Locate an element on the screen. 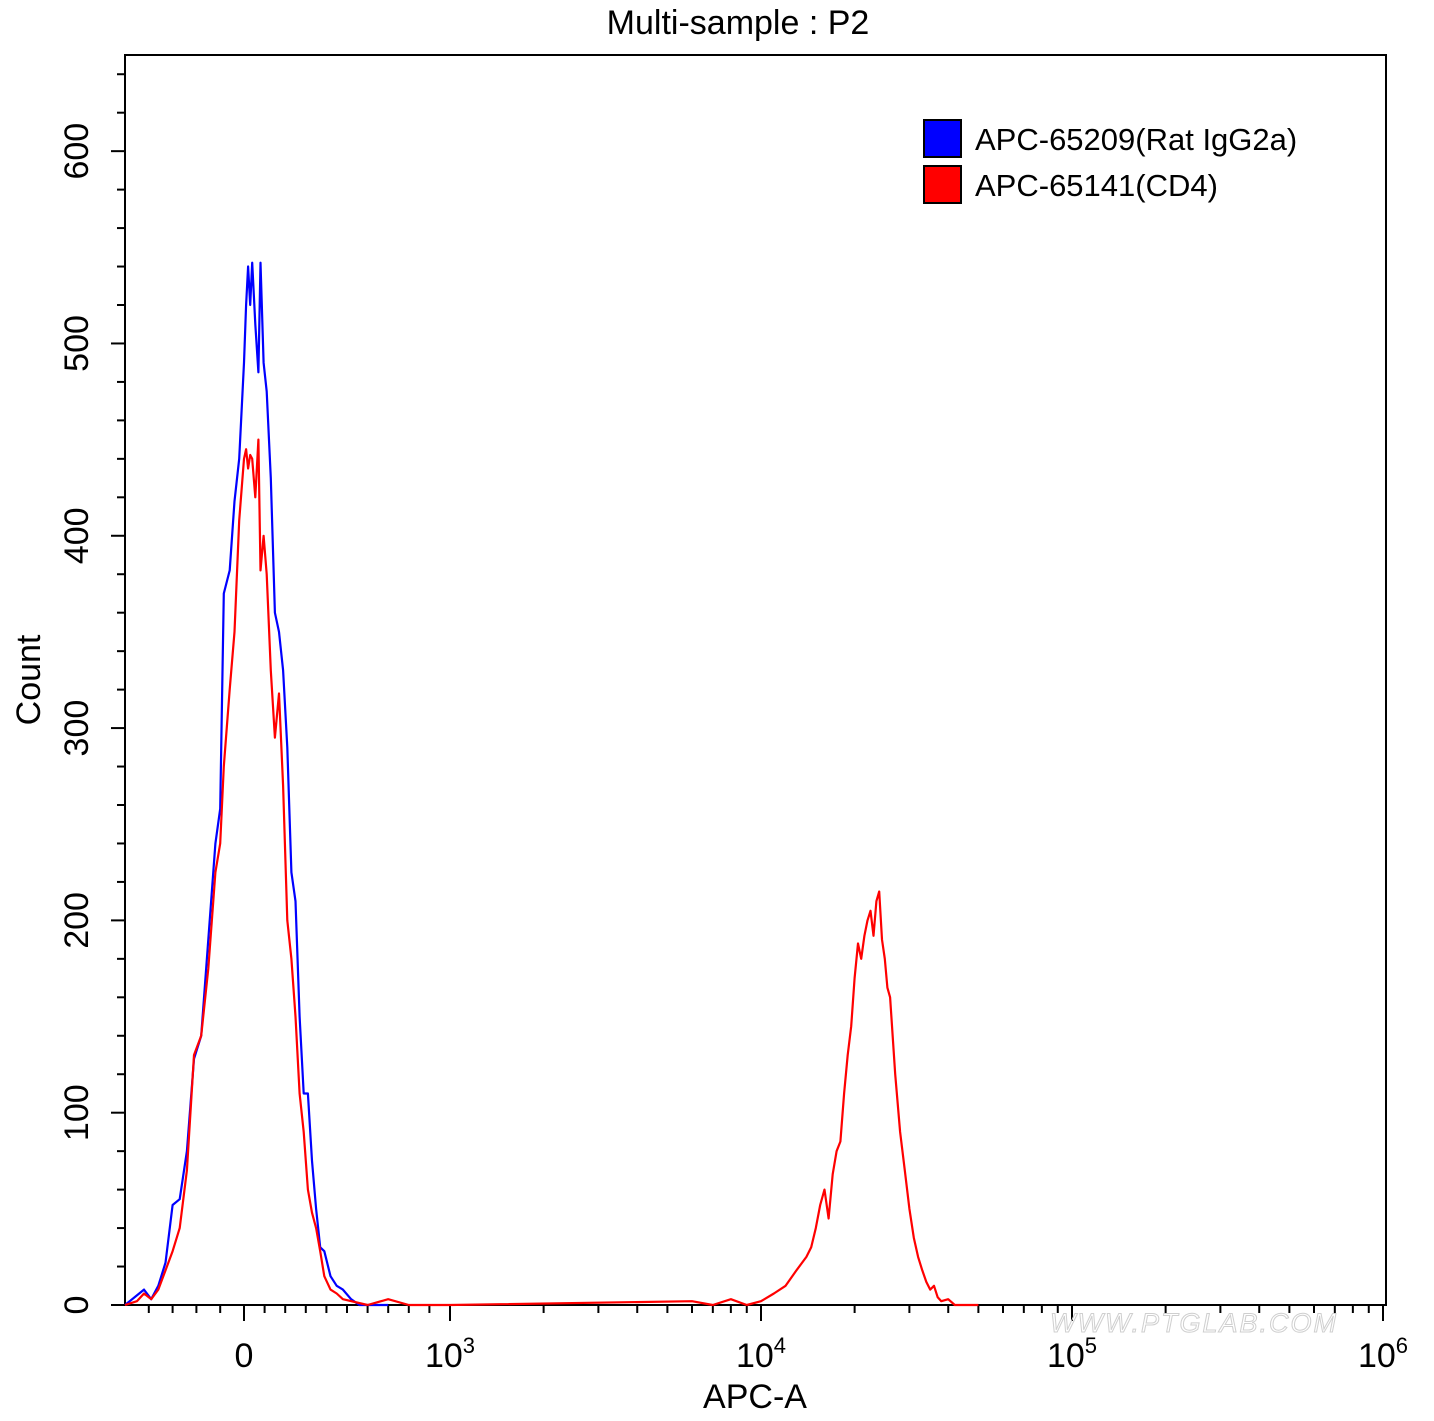 Image resolution: width=1434 pixels, height=1421 pixels. x-tick-label: 10⁶ is located at coordinates (1383, 1354).